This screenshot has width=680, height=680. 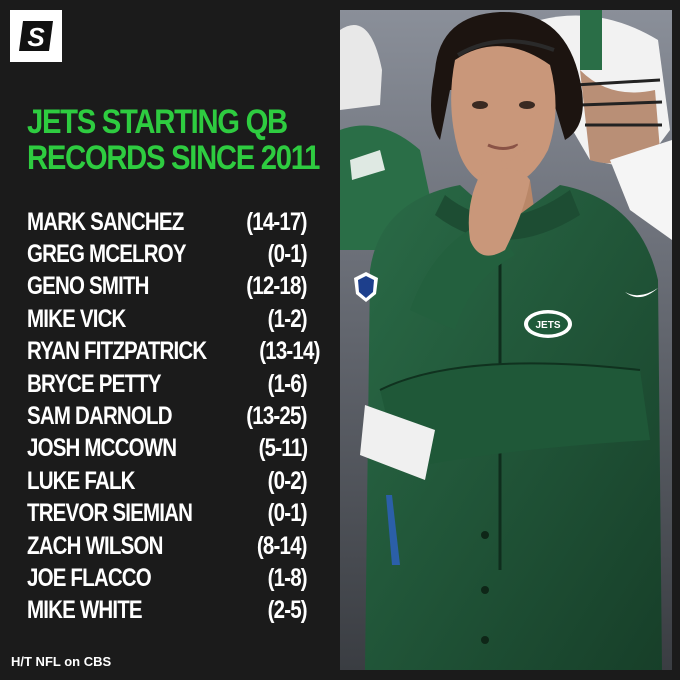 I want to click on score-s-icon: S, so click(x=36, y=36).